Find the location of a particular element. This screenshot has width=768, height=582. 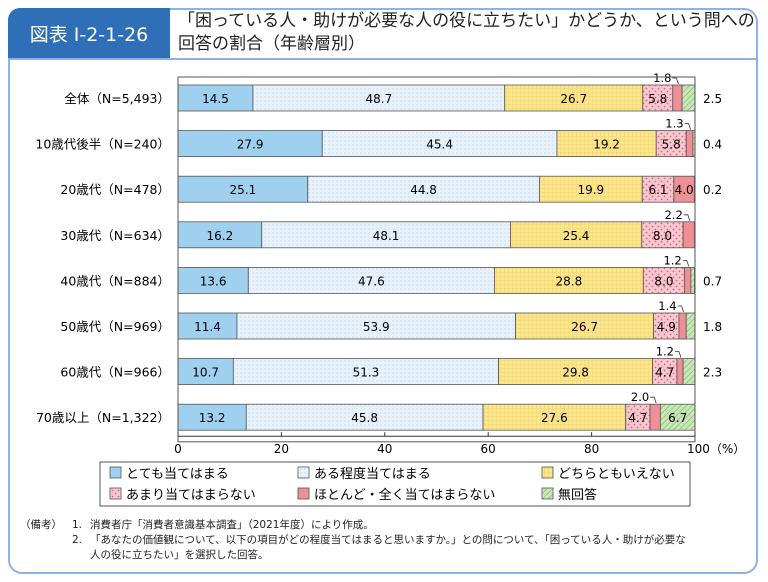

data-label: 29.8 is located at coordinates (575, 373).